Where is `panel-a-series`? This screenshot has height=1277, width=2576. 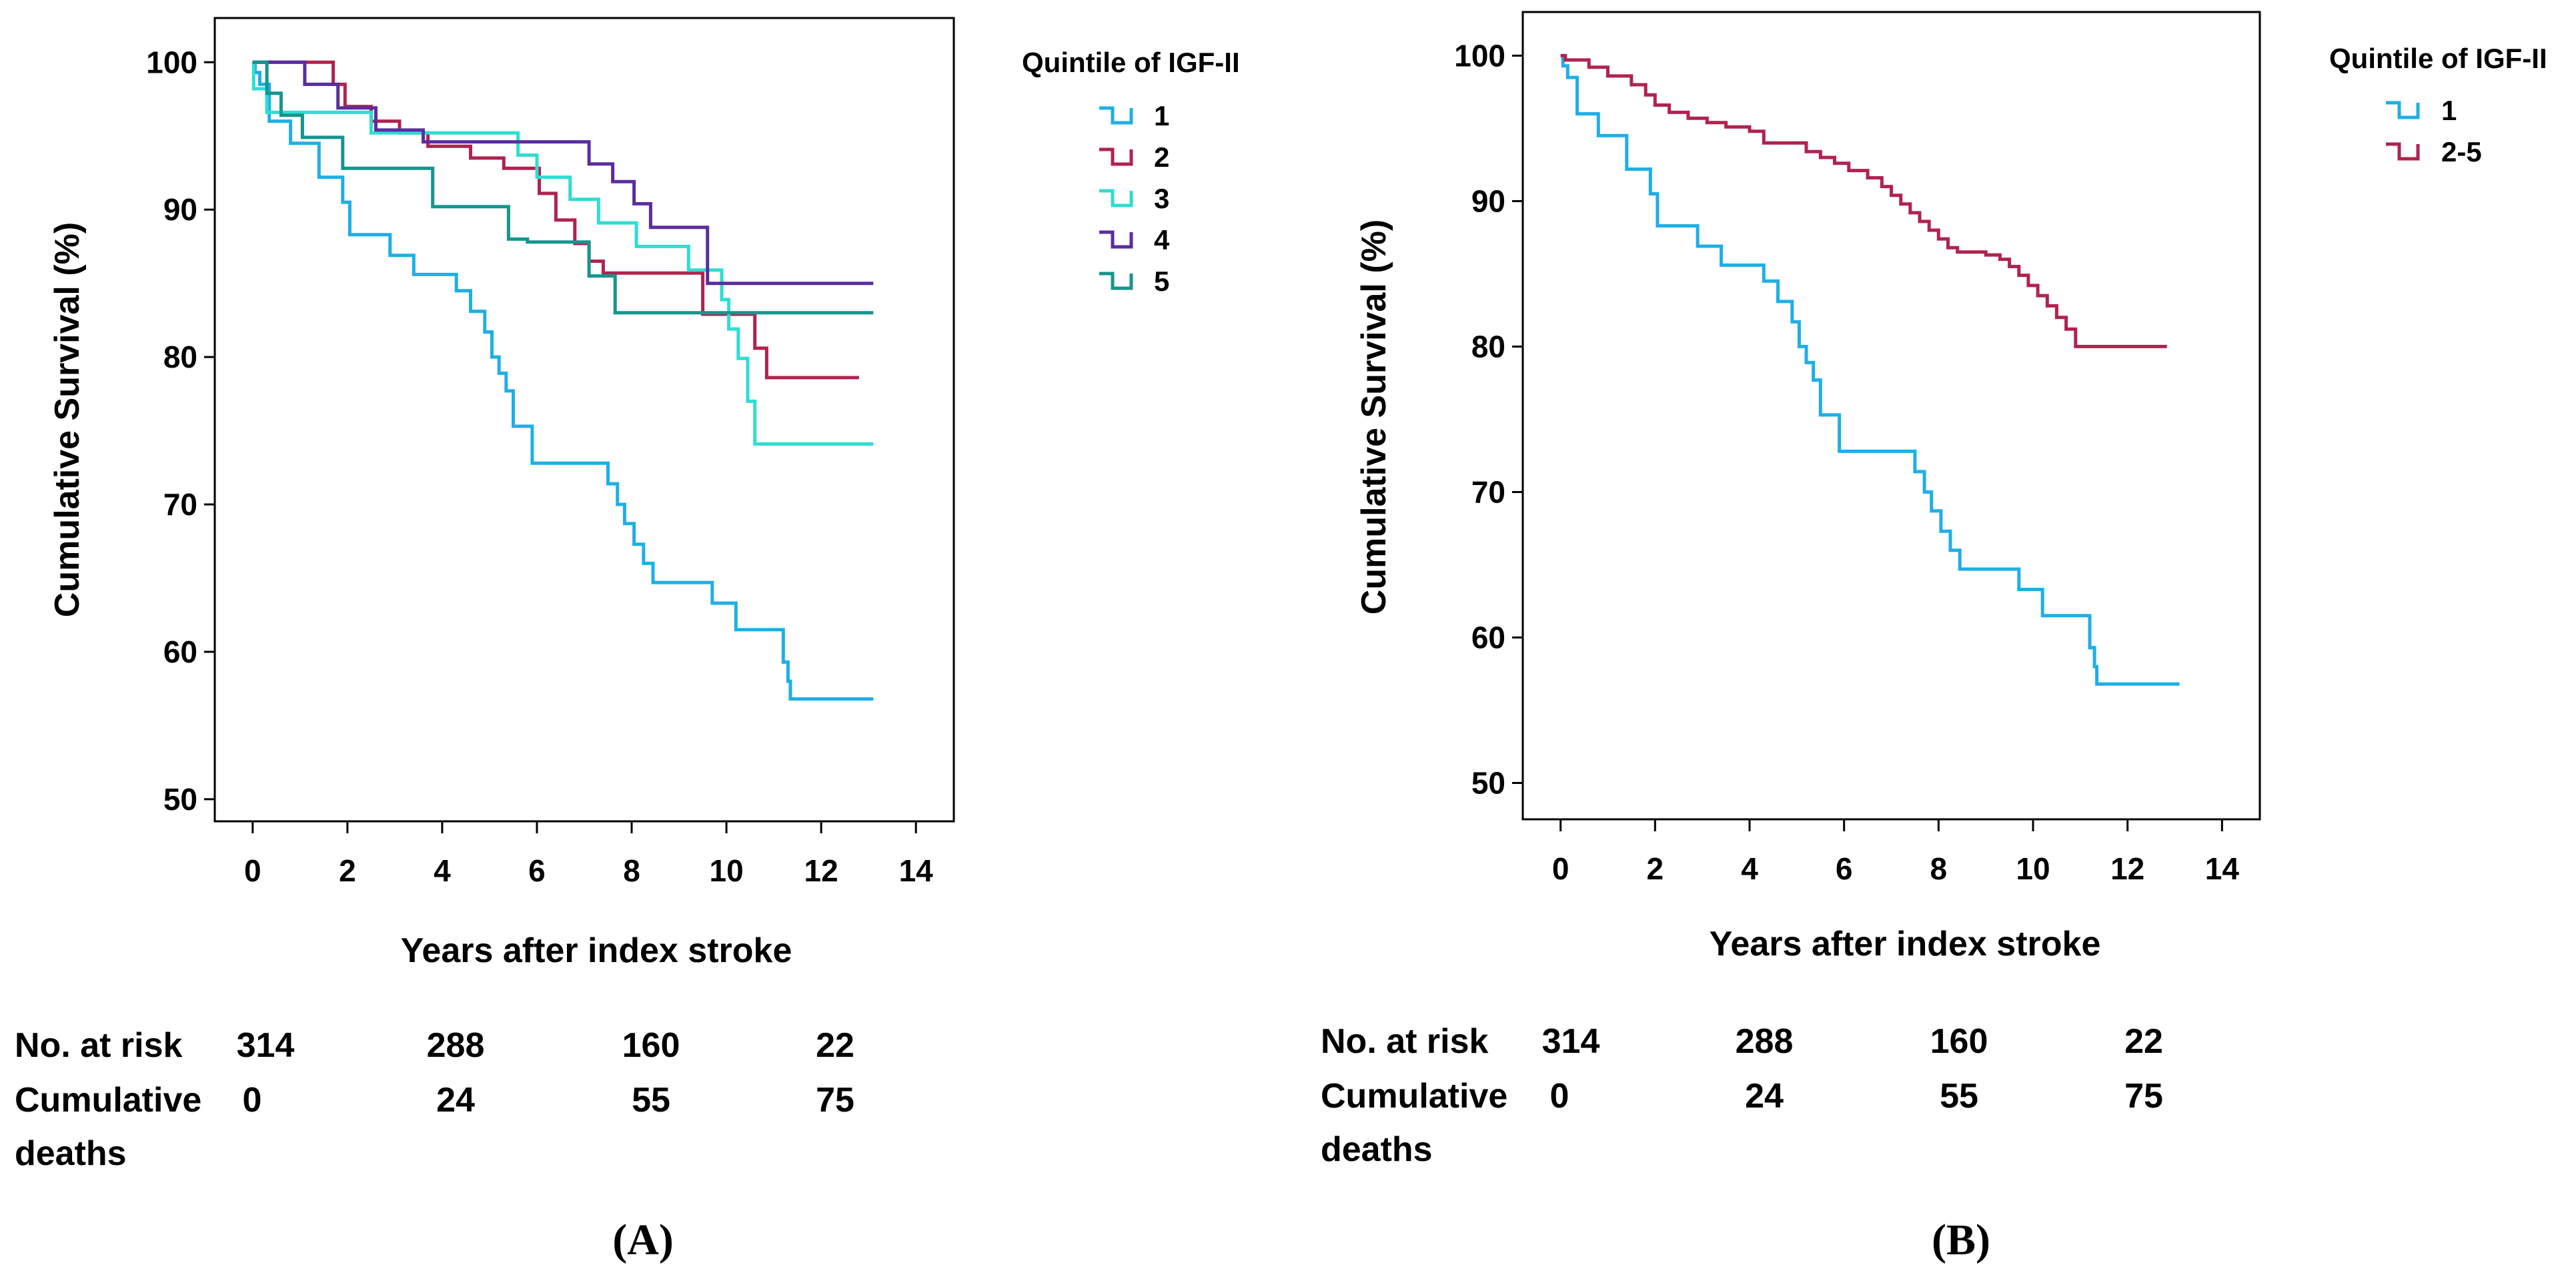
panel-a-series is located at coordinates (562, 380).